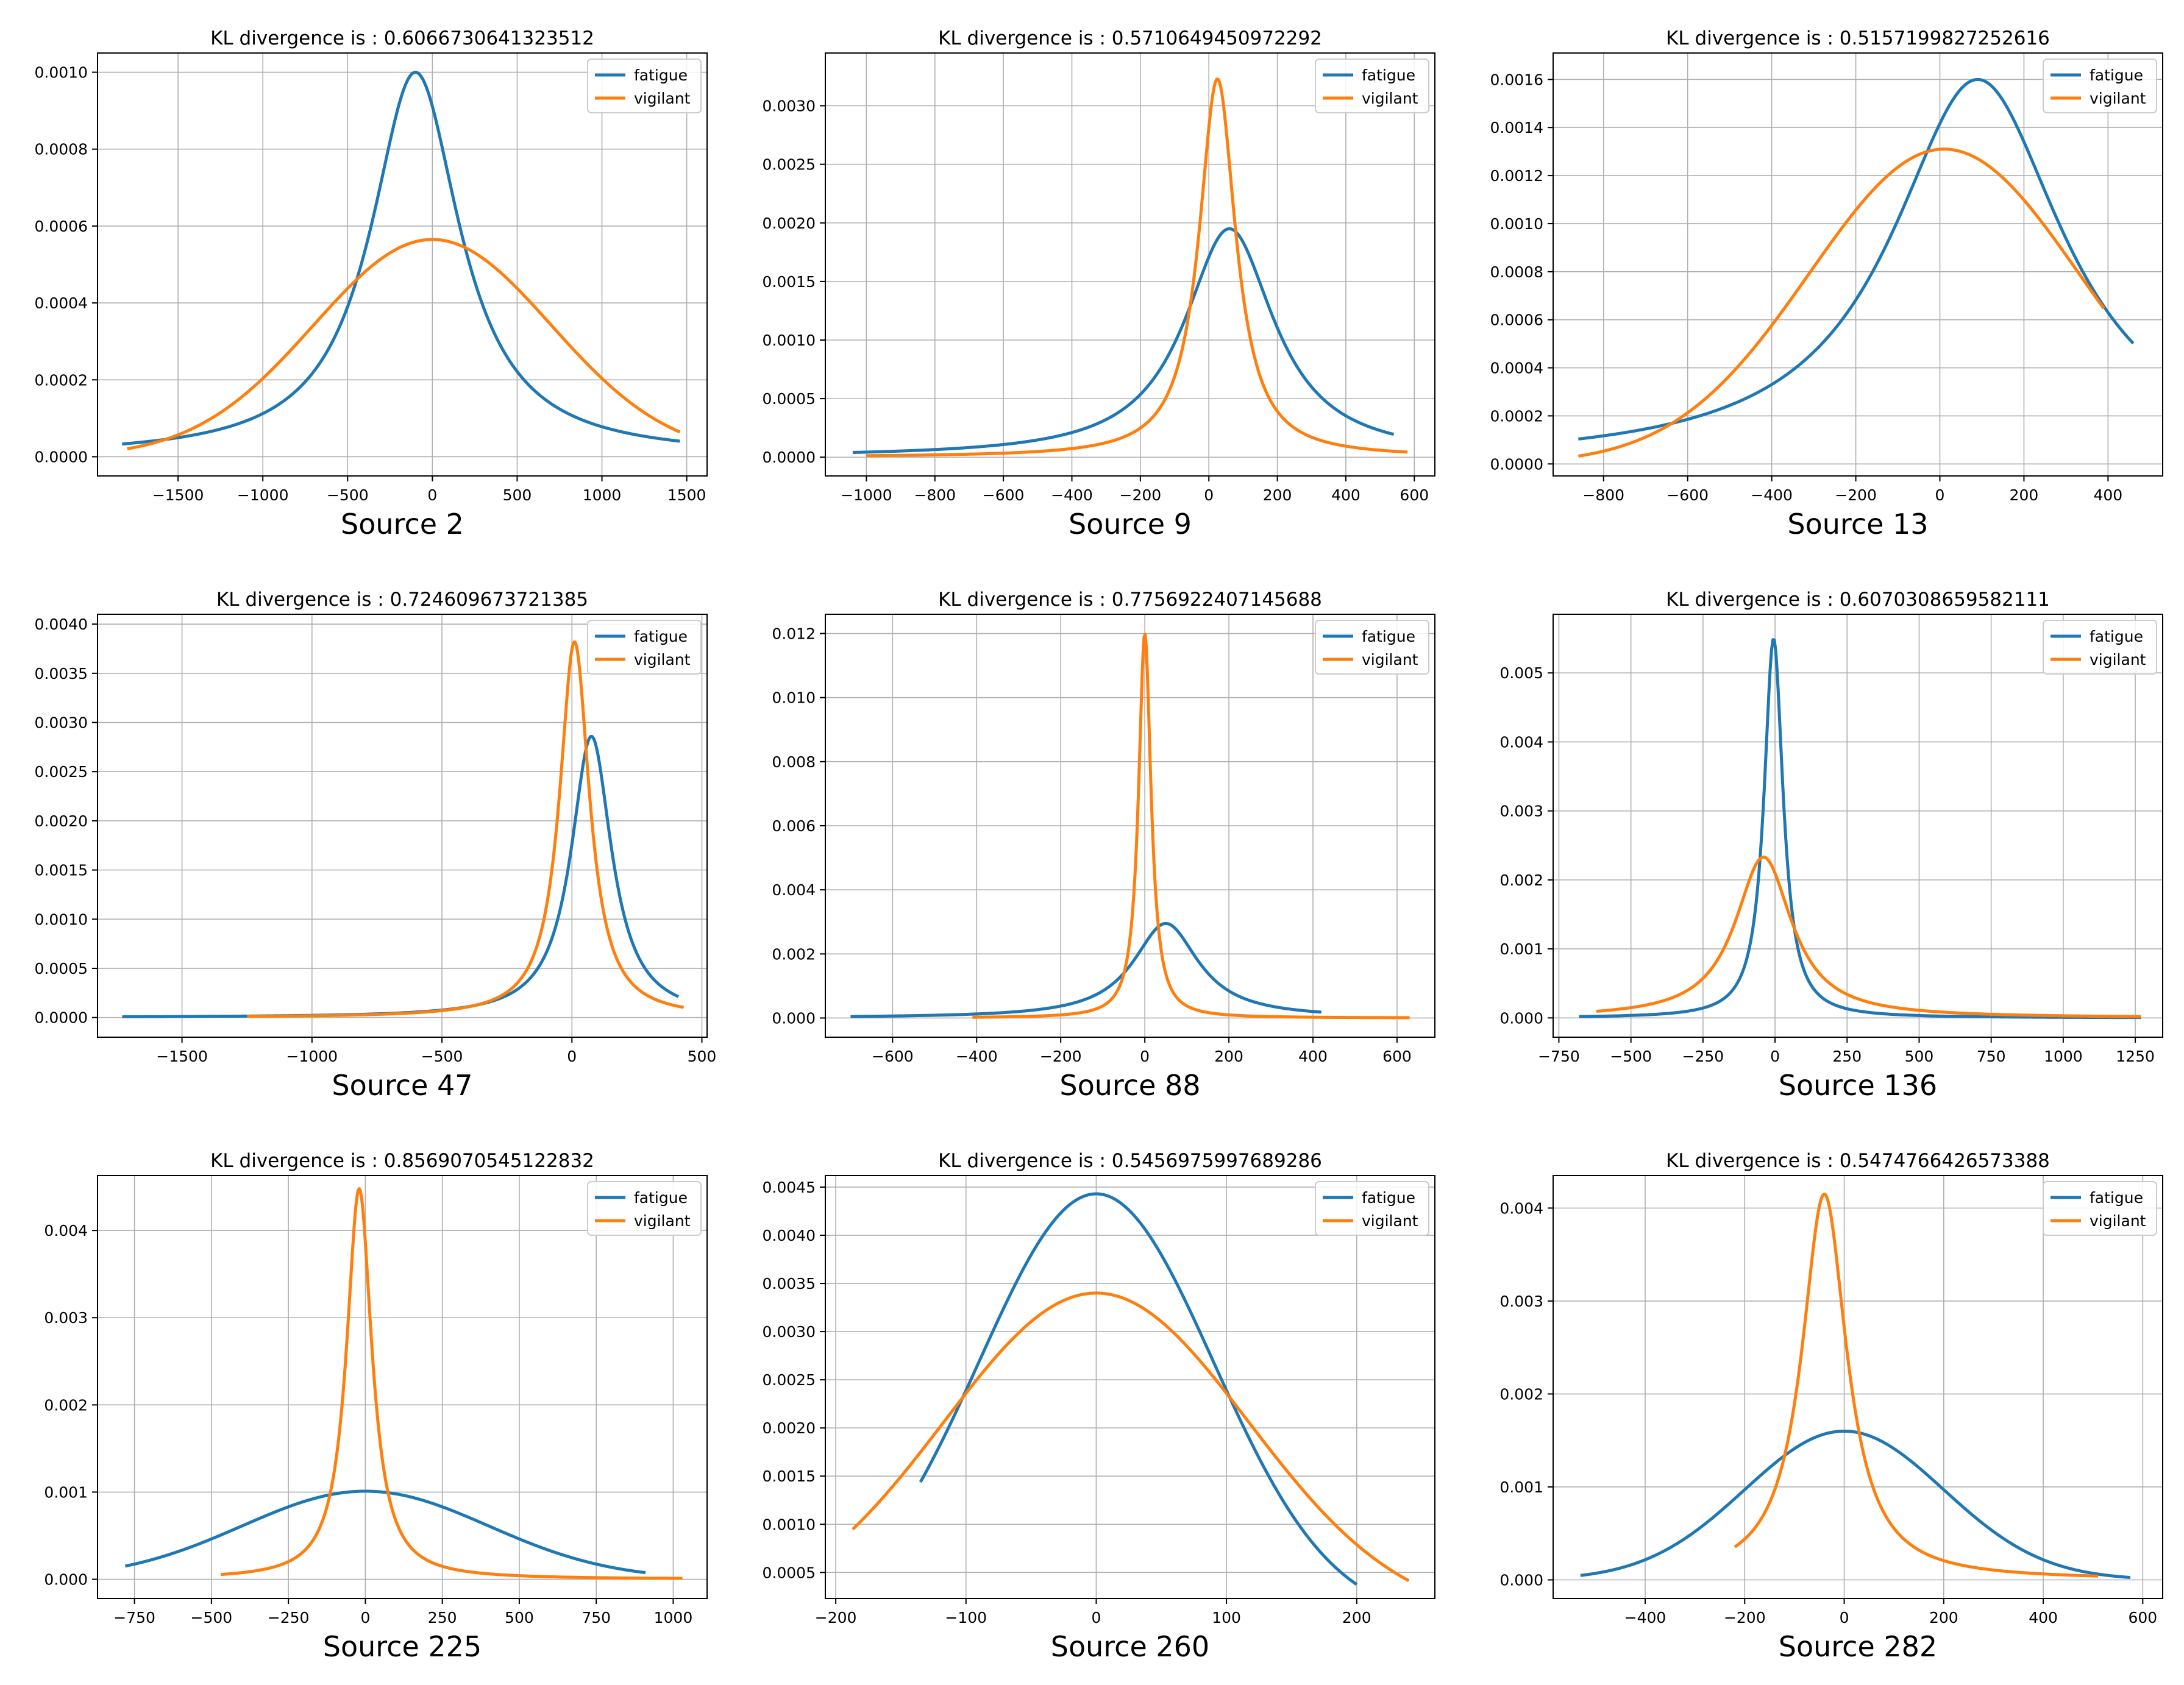  What do you see at coordinates (935, 495) in the screenshot?
I see `x-tick-label: −800` at bounding box center [935, 495].